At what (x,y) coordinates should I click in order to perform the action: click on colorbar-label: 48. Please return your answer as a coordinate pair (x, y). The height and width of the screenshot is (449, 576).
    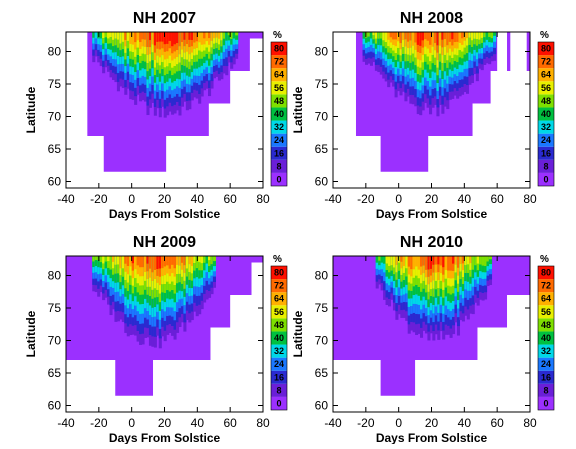
    Looking at the image, I should click on (546, 101).